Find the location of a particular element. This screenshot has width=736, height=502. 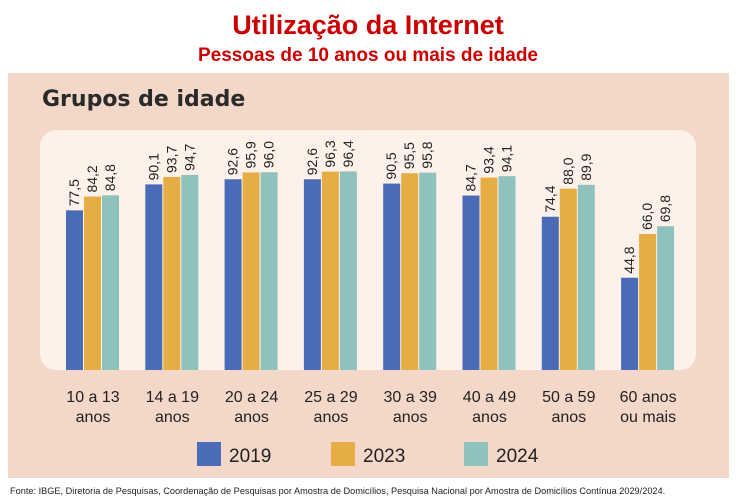

value-label-2024-group-8: 69,8 is located at coordinates (665, 208).